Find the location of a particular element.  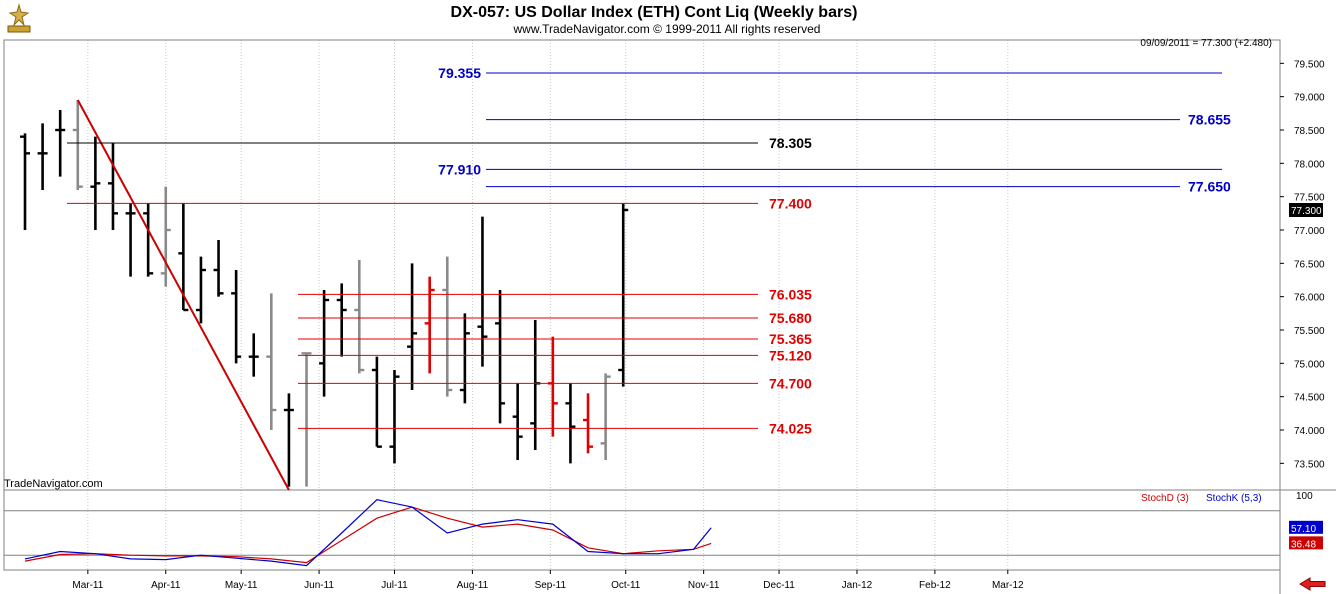

stoch-value-label-1: 57.10 is located at coordinates (1303, 529).